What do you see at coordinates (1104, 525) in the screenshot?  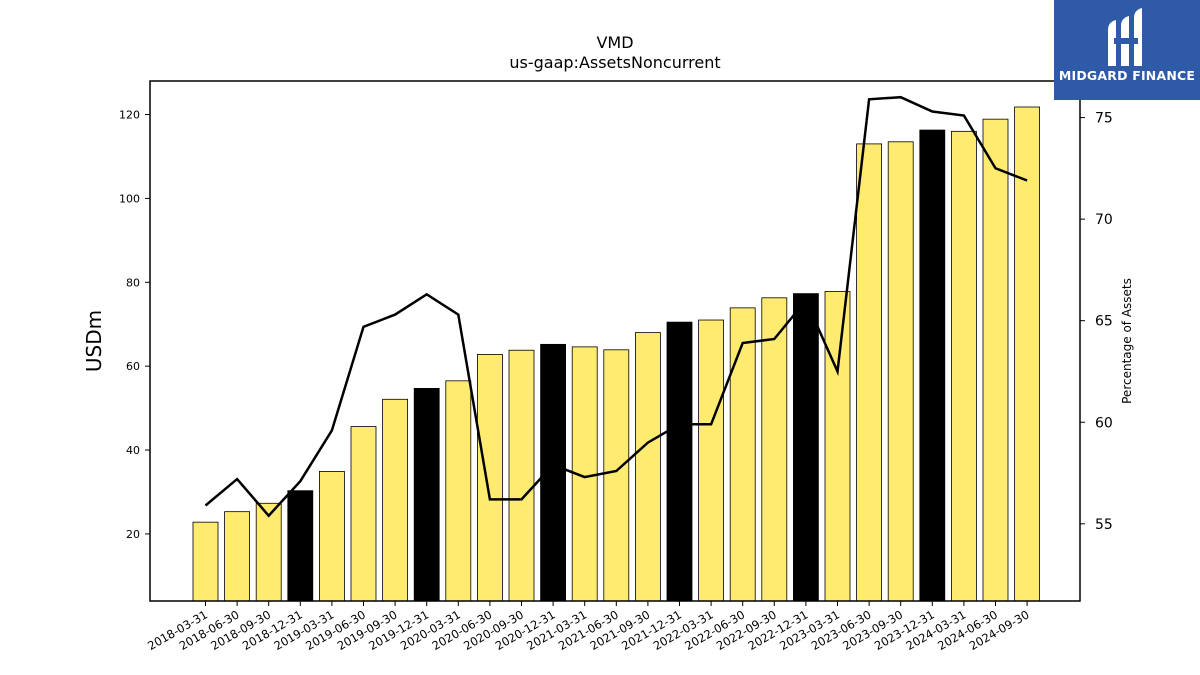 I see `y2-tick-label: 55` at bounding box center [1104, 525].